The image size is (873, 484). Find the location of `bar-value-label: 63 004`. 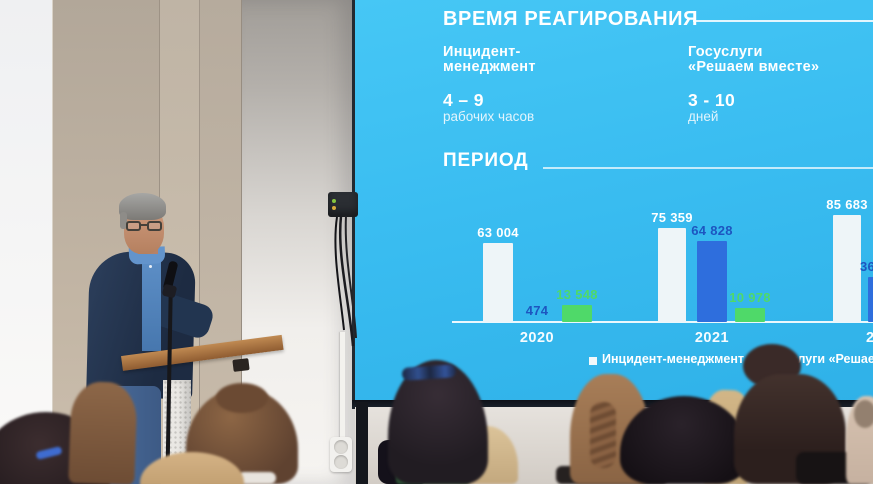

bar-value-label: 63 004 is located at coordinates (498, 232).